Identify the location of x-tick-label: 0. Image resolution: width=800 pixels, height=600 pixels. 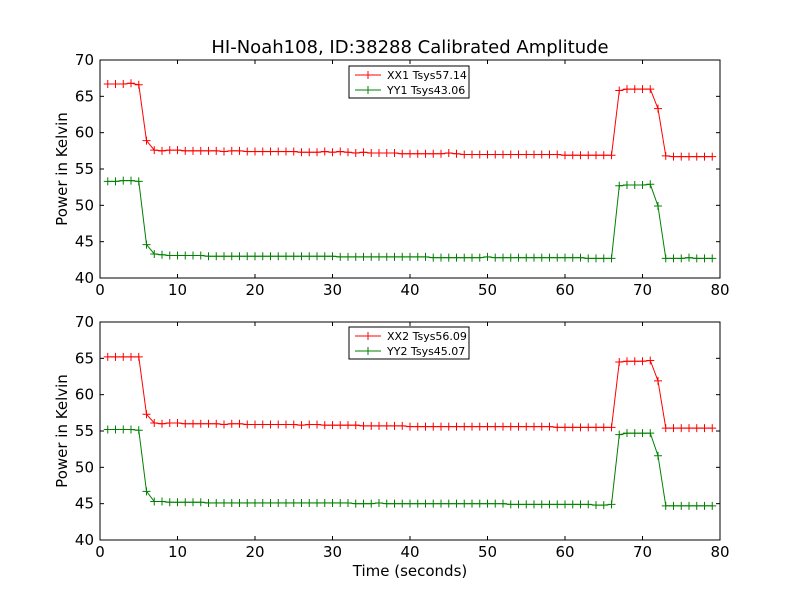
(100, 290).